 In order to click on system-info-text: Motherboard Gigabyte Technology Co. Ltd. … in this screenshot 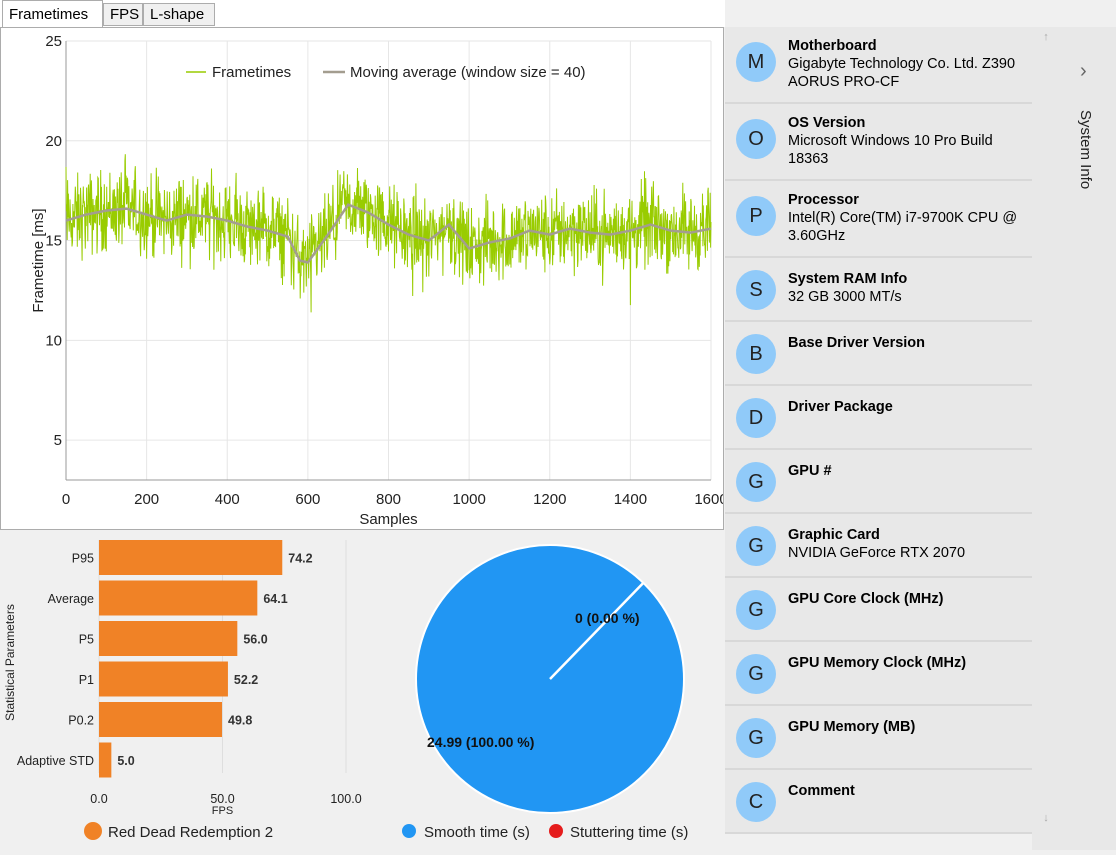, I will do `click(903, 64)`.